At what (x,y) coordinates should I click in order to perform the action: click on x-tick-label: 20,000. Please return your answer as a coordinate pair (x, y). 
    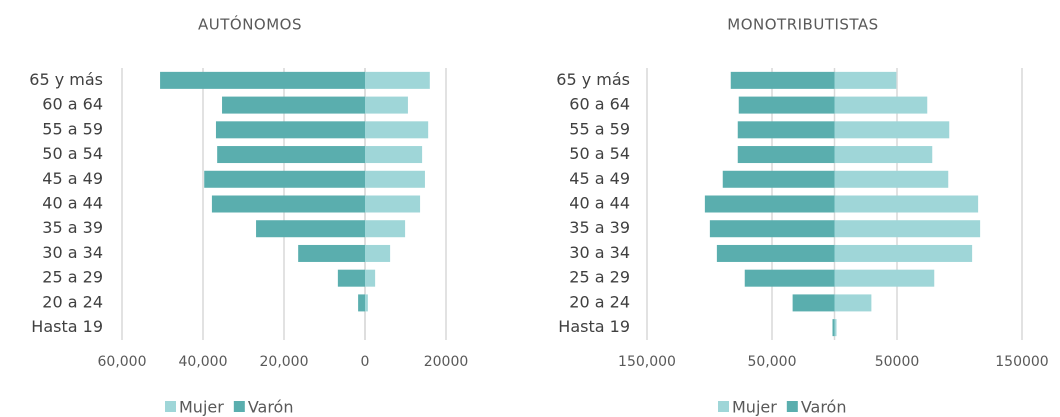
    Looking at the image, I should click on (284, 362).